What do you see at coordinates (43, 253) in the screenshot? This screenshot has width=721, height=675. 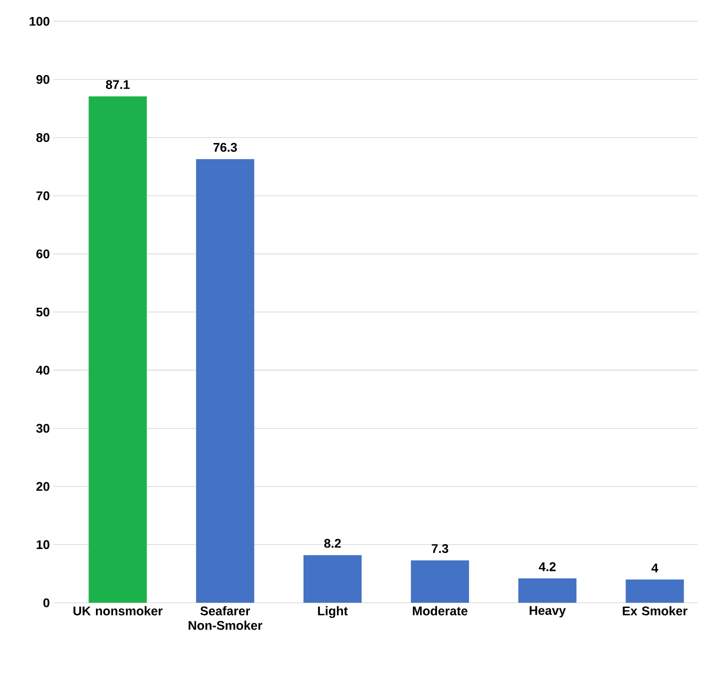 I see `y-tick-label: 60` at bounding box center [43, 253].